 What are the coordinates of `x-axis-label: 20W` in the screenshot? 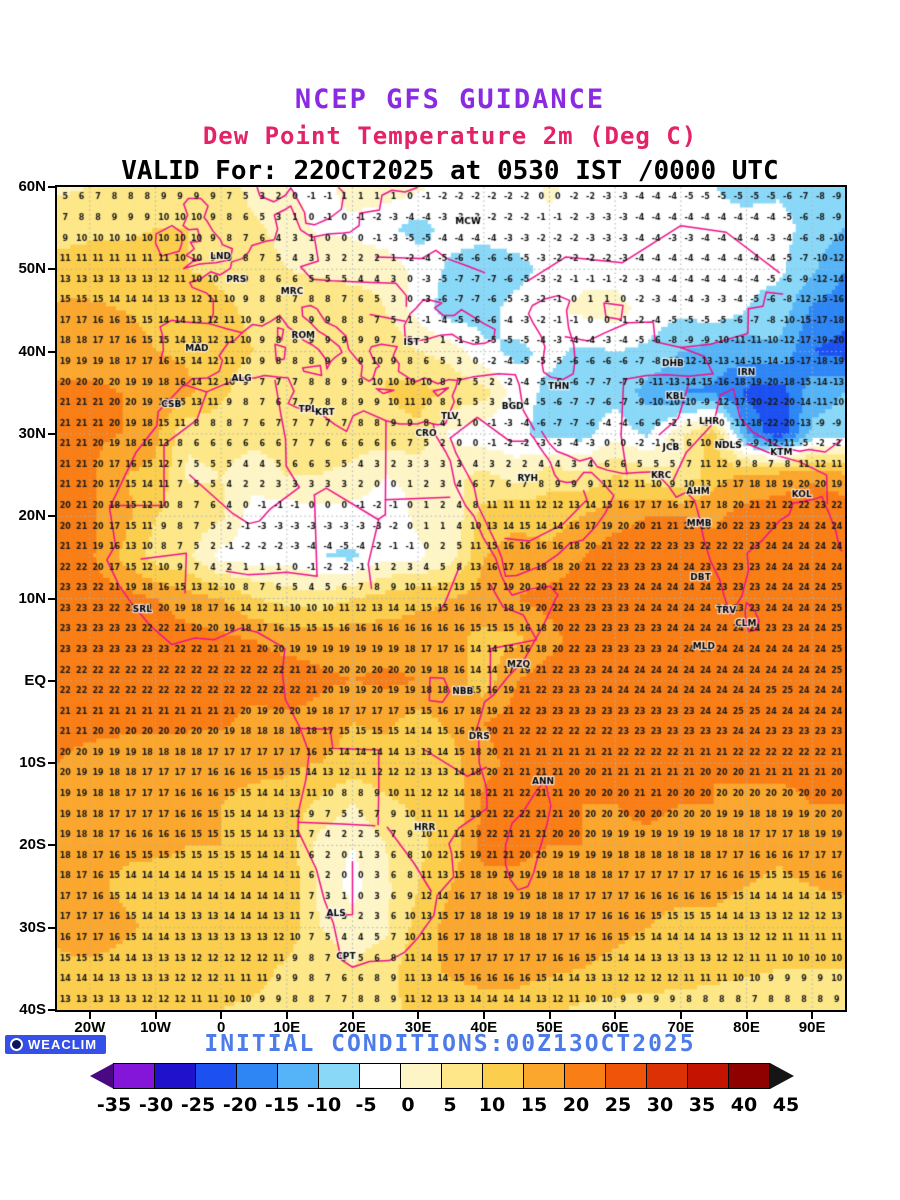 It's located at (90, 1027).